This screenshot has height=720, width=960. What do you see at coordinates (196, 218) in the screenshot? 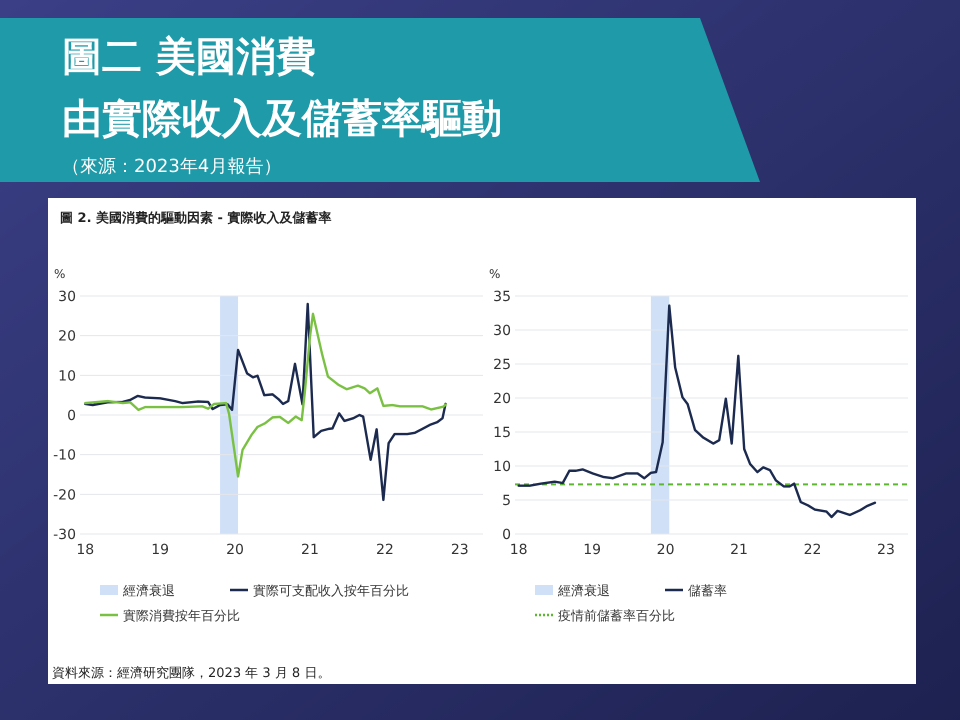
I see `caption: 圖 2. 美國消費的驅動因素 - 實際收入及儲蓄率` at bounding box center [196, 218].